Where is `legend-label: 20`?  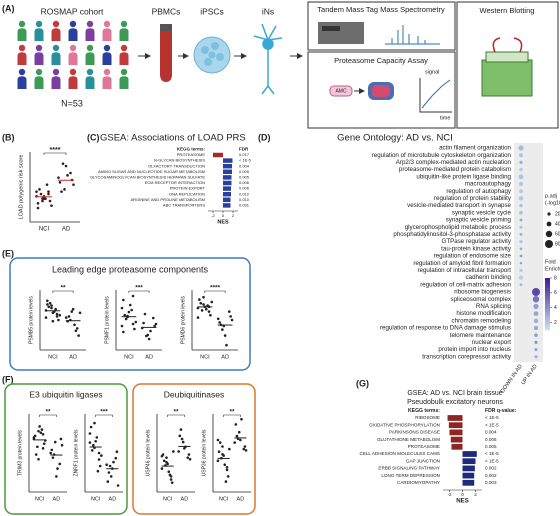 legend-label: 20 is located at coordinates (557, 214).